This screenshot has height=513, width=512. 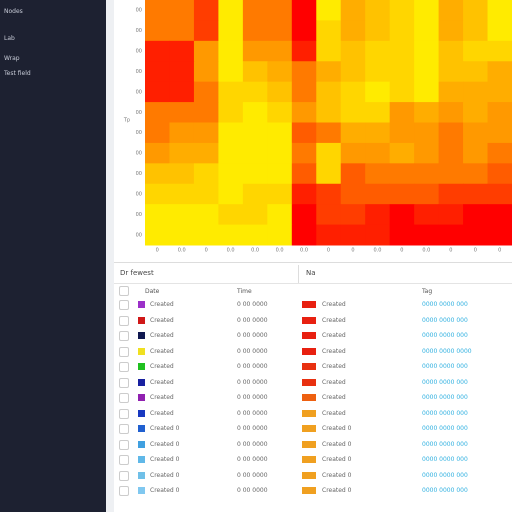 I want to click on x-tick-label: 0.0, so click(x=255, y=251).